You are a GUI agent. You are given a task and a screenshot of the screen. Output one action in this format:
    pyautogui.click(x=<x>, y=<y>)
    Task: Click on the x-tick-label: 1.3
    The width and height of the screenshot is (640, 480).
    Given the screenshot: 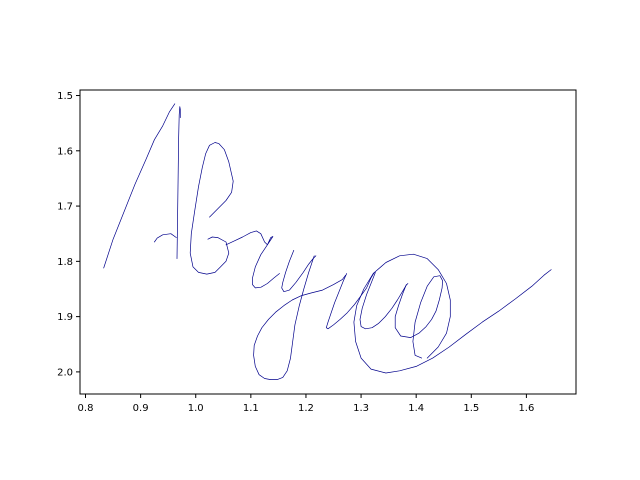 What is the action you would take?
    pyautogui.click(x=361, y=408)
    